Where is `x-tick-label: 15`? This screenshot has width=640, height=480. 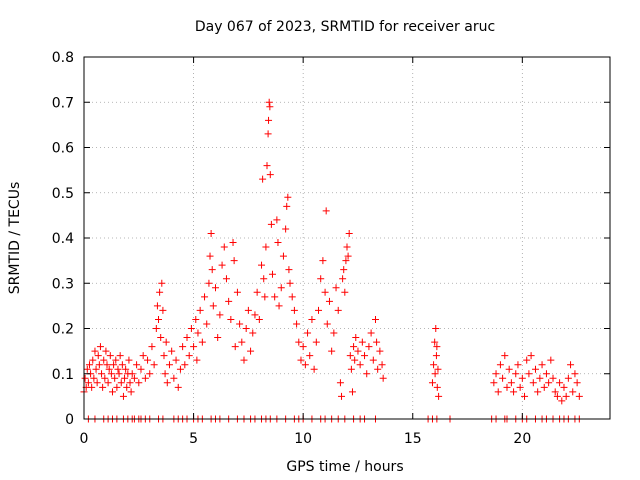
x-tick-label: 15 is located at coordinates (413, 439).